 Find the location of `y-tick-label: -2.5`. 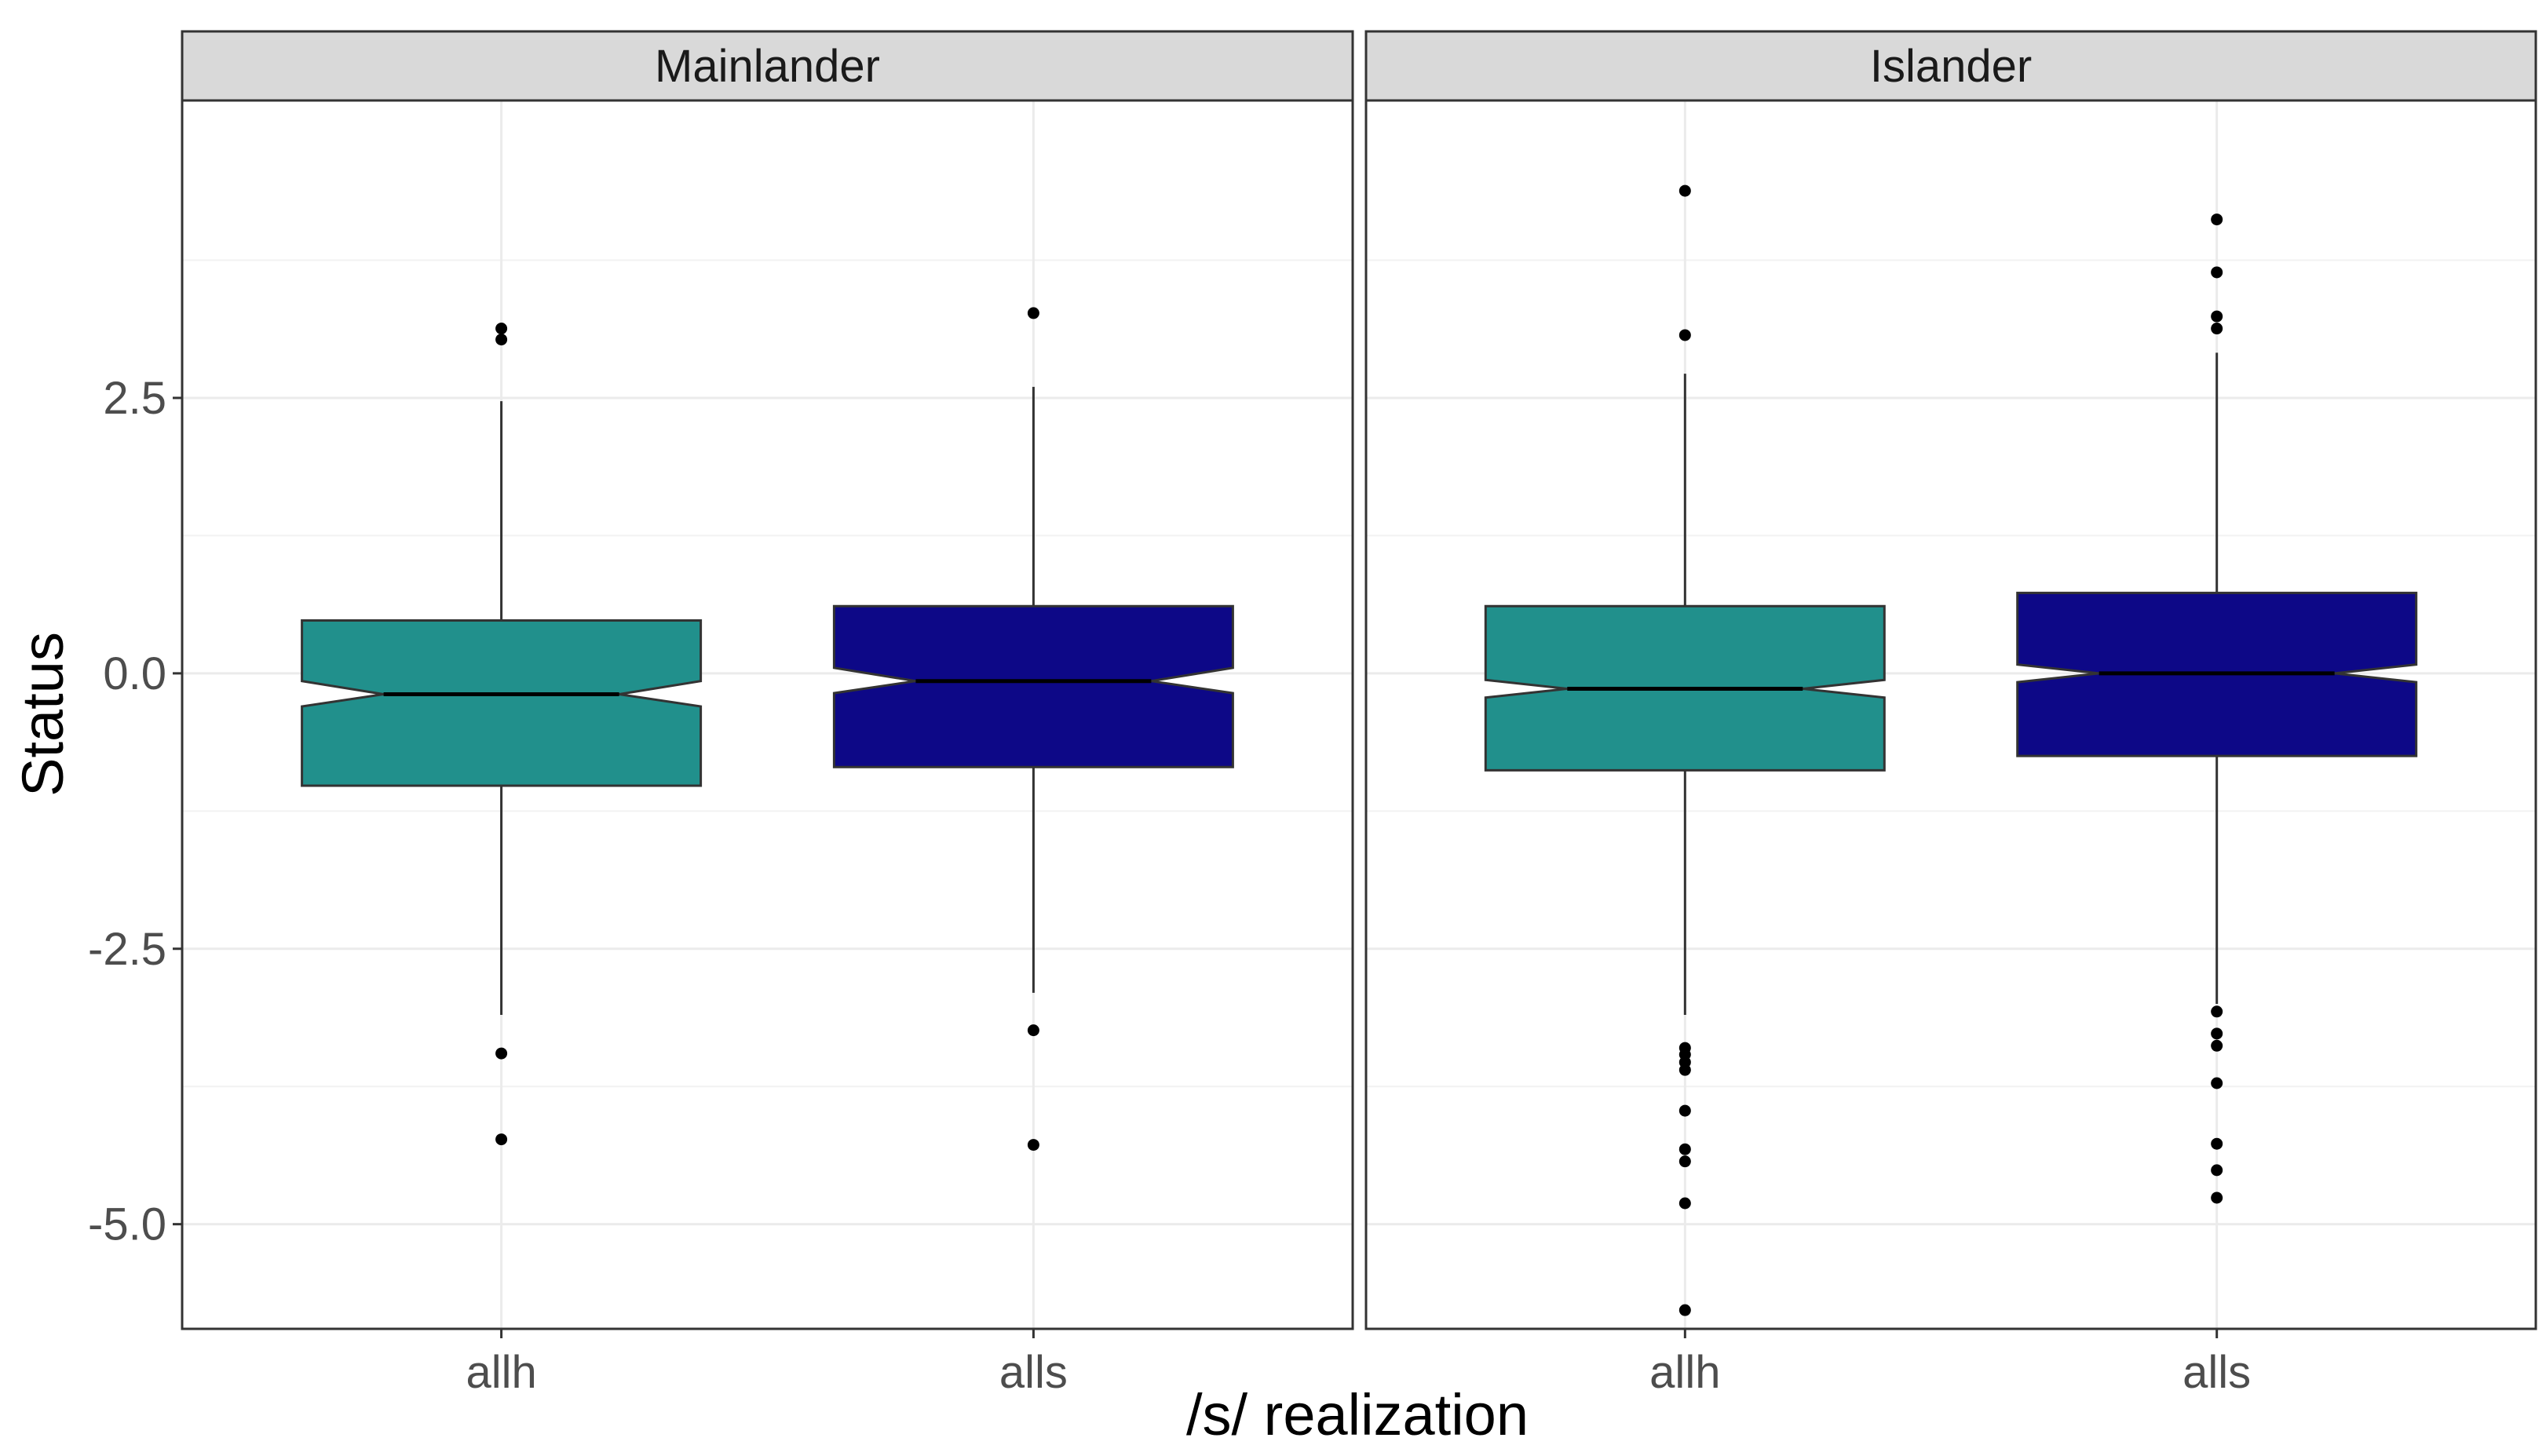

y-tick-label: -2.5 is located at coordinates (127, 949).